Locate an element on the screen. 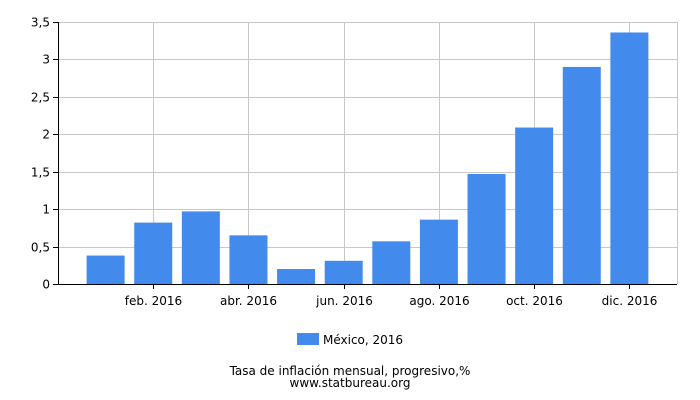 The width and height of the screenshot is (700, 400). legend: México, 2016 is located at coordinates (350, 340).